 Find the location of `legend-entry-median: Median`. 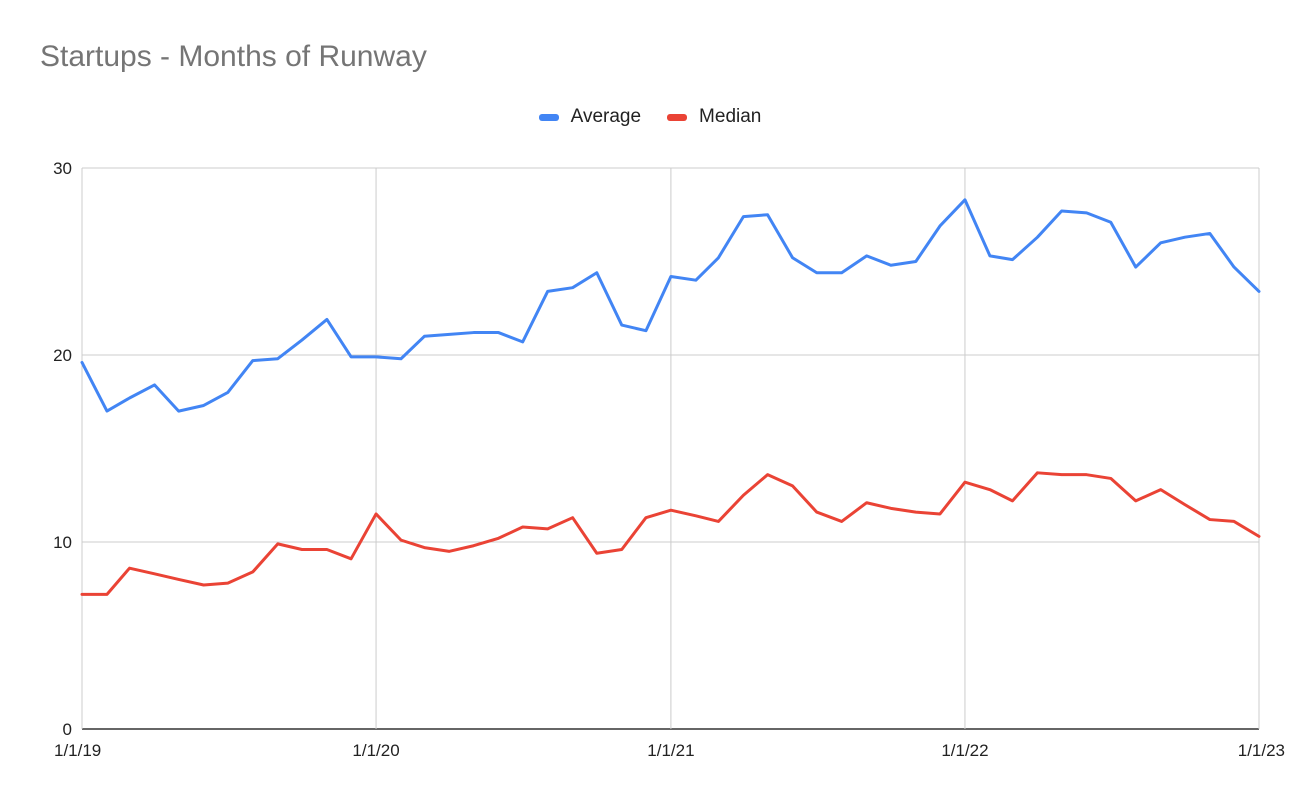

legend-entry-median: Median is located at coordinates (714, 117).